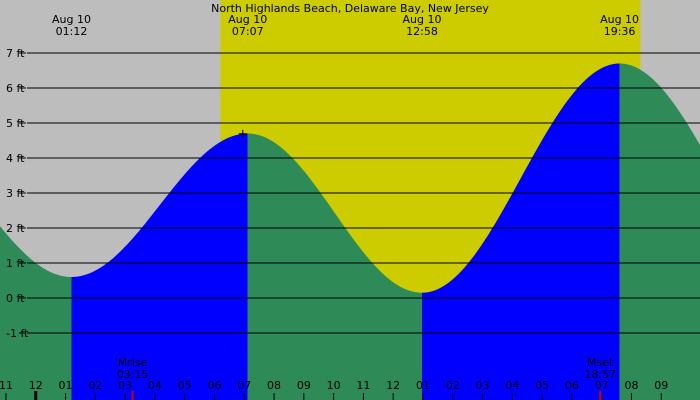  What do you see at coordinates (334, 385) in the screenshot?
I see `x-tick-label: 10` at bounding box center [334, 385].